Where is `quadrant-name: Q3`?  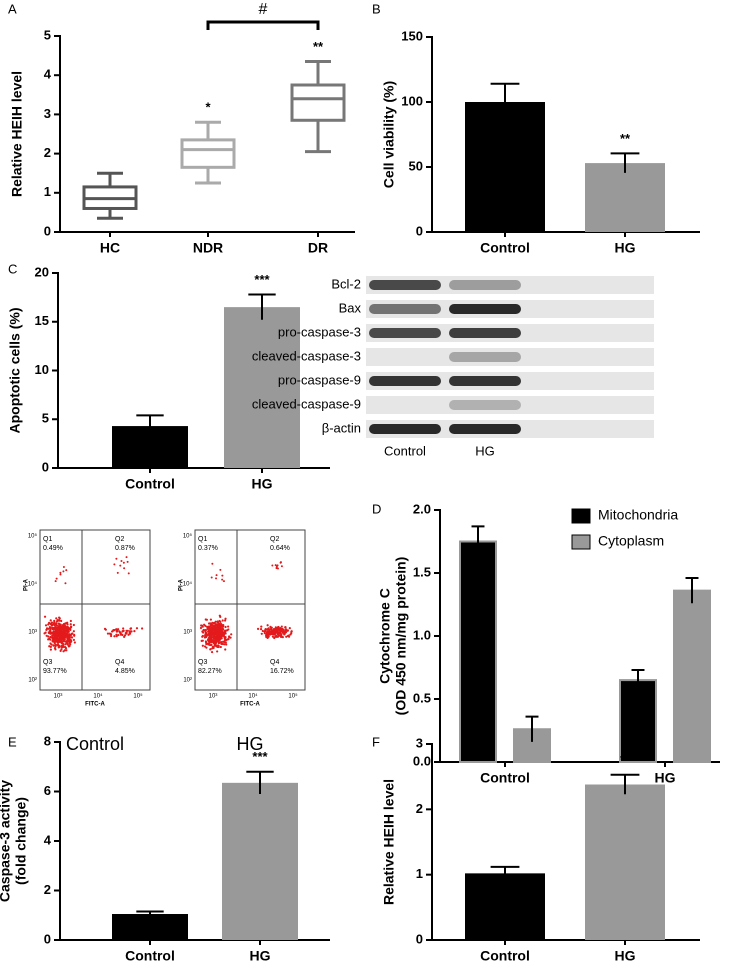 quadrant-name: Q3 is located at coordinates (202, 662).